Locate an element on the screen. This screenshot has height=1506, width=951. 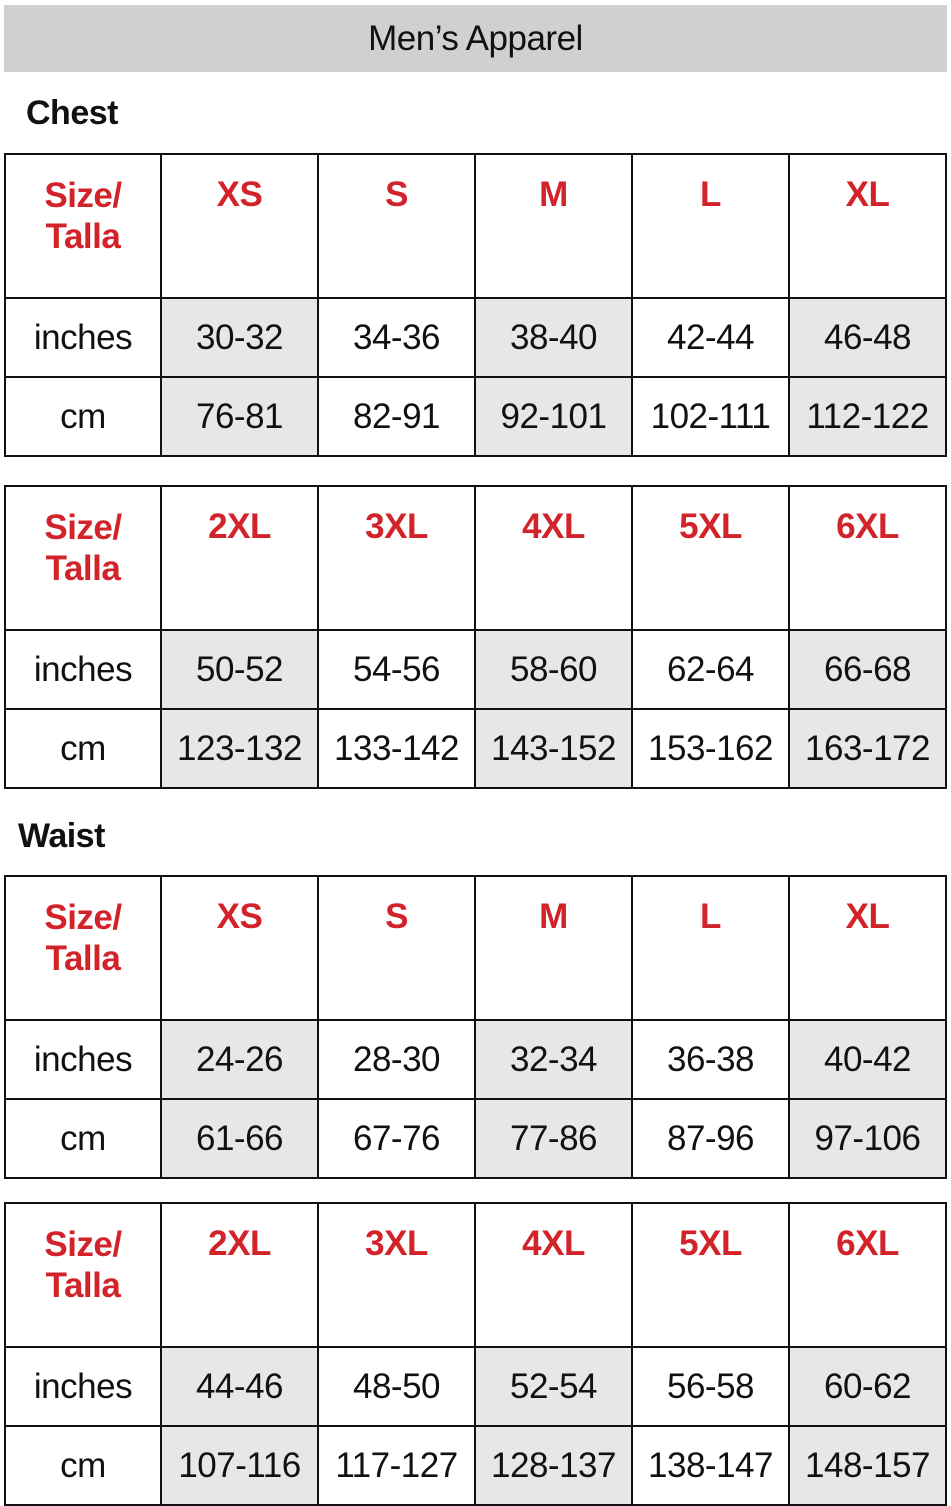
measurement-cell: 30-32 is located at coordinates (239, 337).